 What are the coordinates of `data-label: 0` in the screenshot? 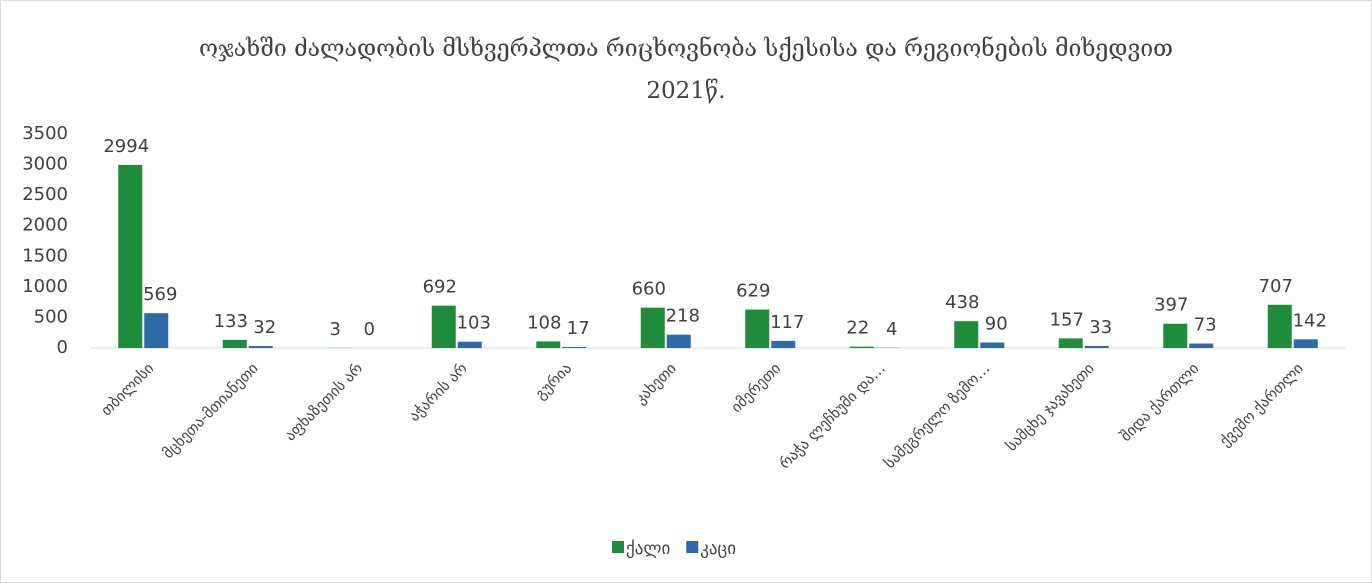 It's located at (369, 329).